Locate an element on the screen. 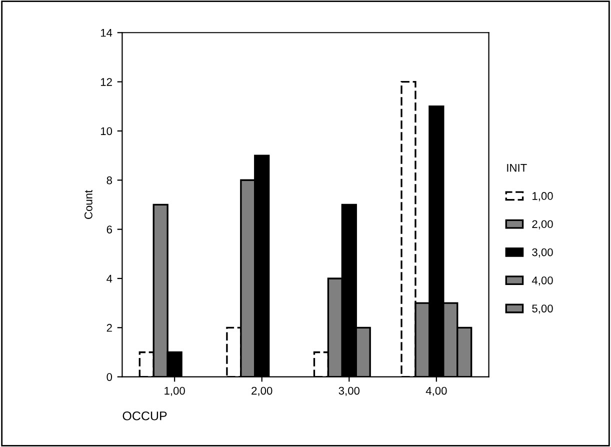  legend-label: 4,00 is located at coordinates (542, 281).